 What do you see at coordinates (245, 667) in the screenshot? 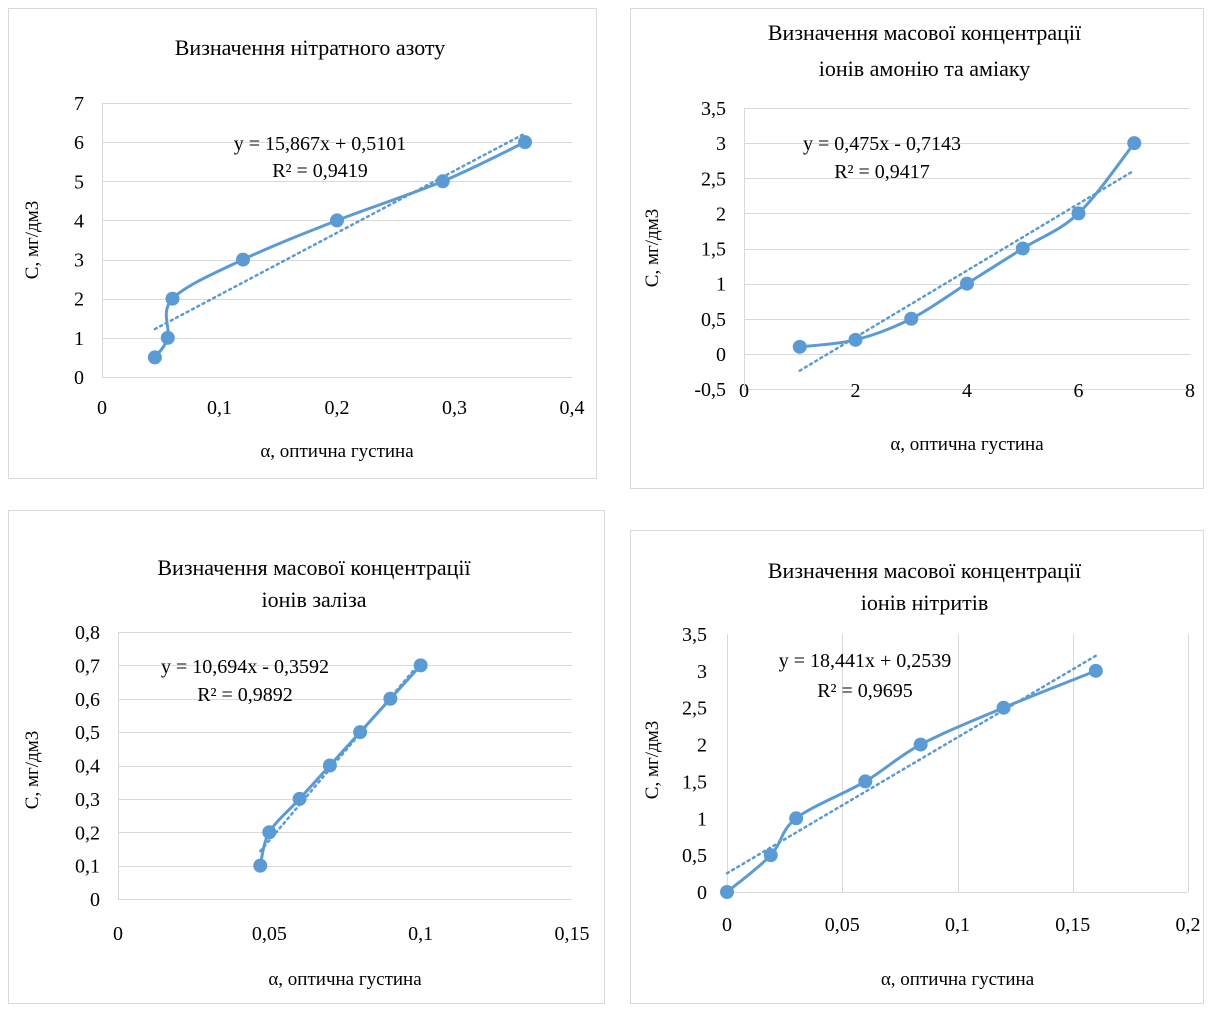
I see `trendline-equation: y = 10,694x - 0,3592` at bounding box center [245, 667].